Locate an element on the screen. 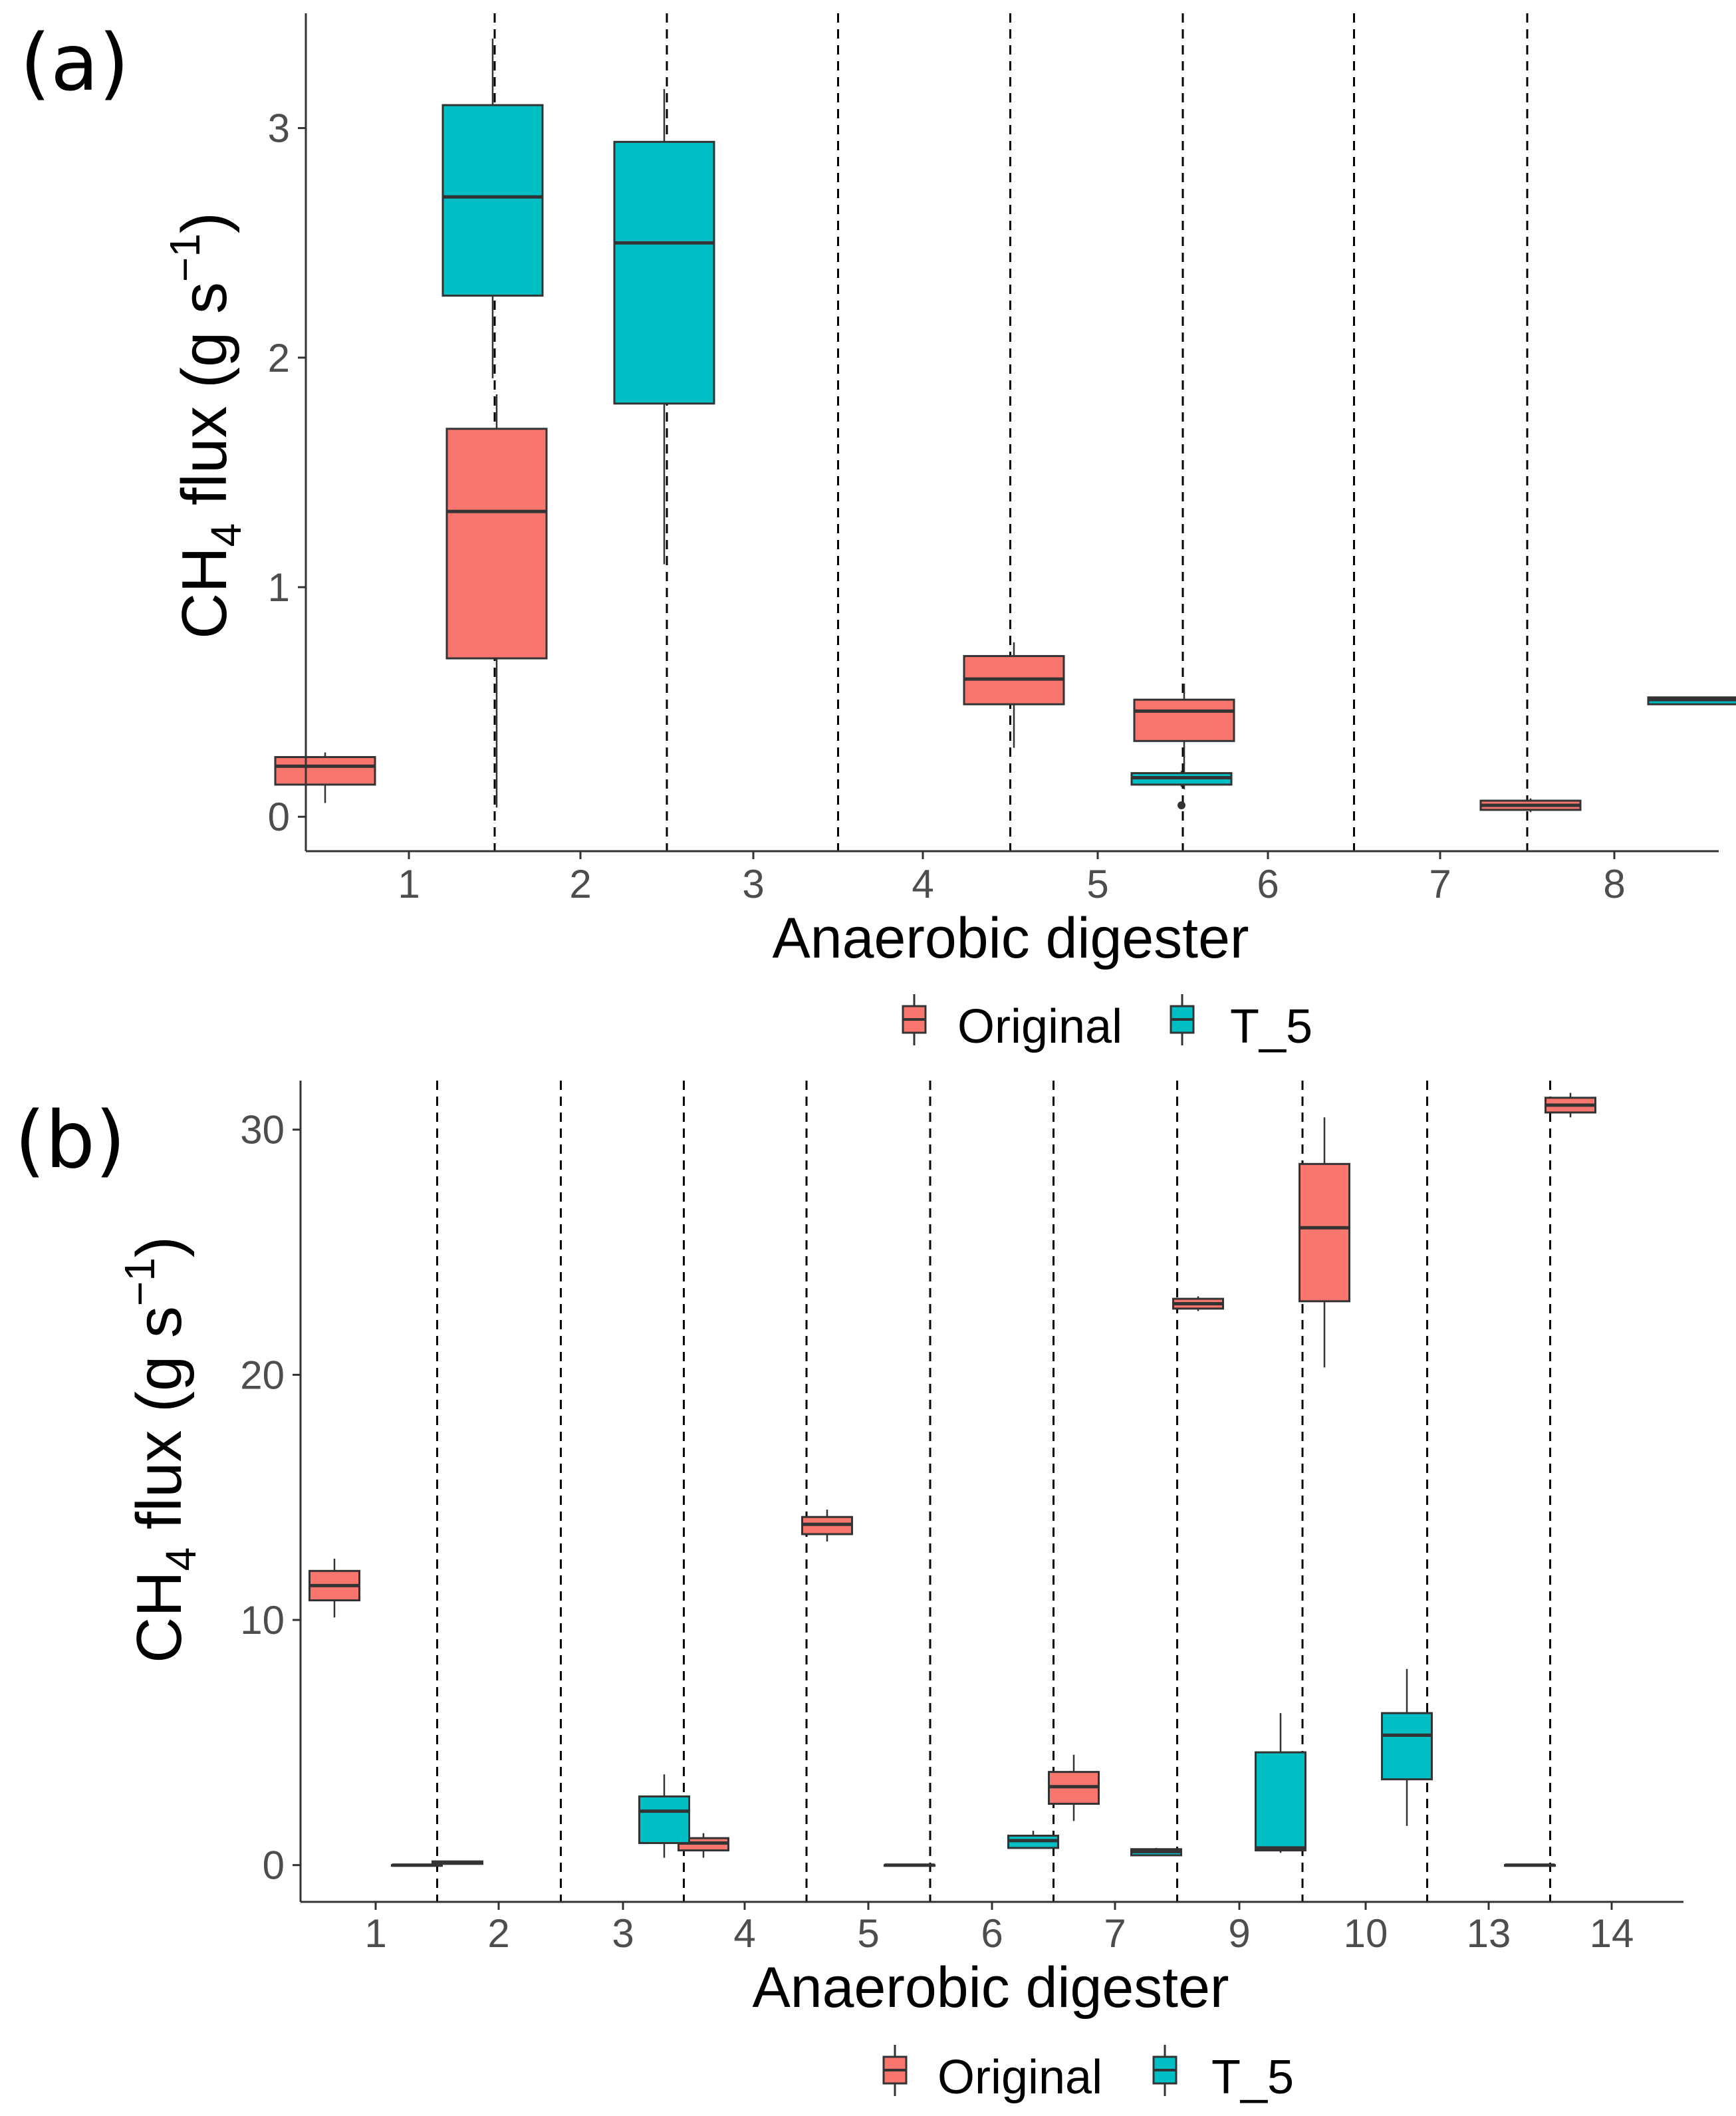 The width and height of the screenshot is (1736, 2116). x-tick-label: 10 is located at coordinates (1366, 1933).